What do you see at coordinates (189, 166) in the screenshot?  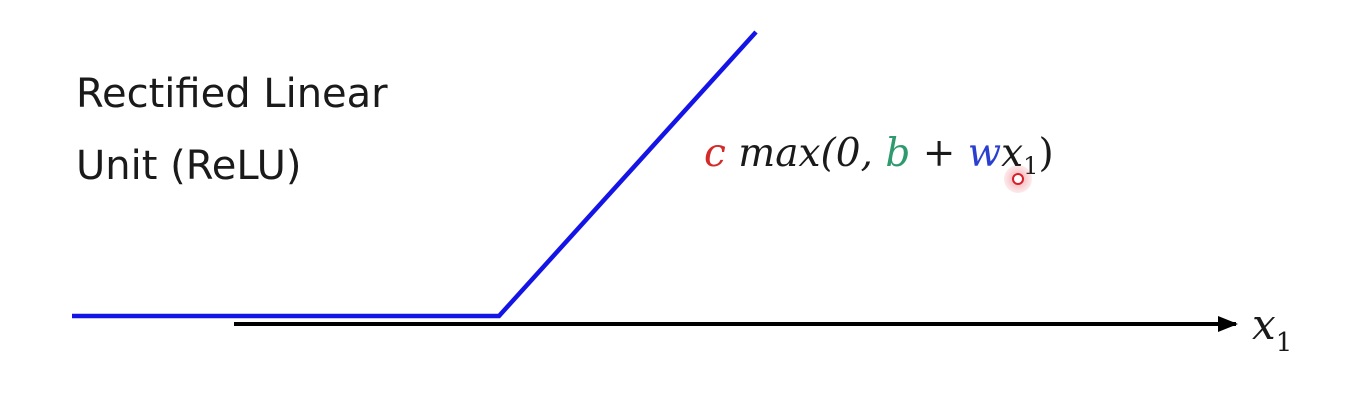 I see `title-line-2: Unit (ReLU)` at bounding box center [189, 166].